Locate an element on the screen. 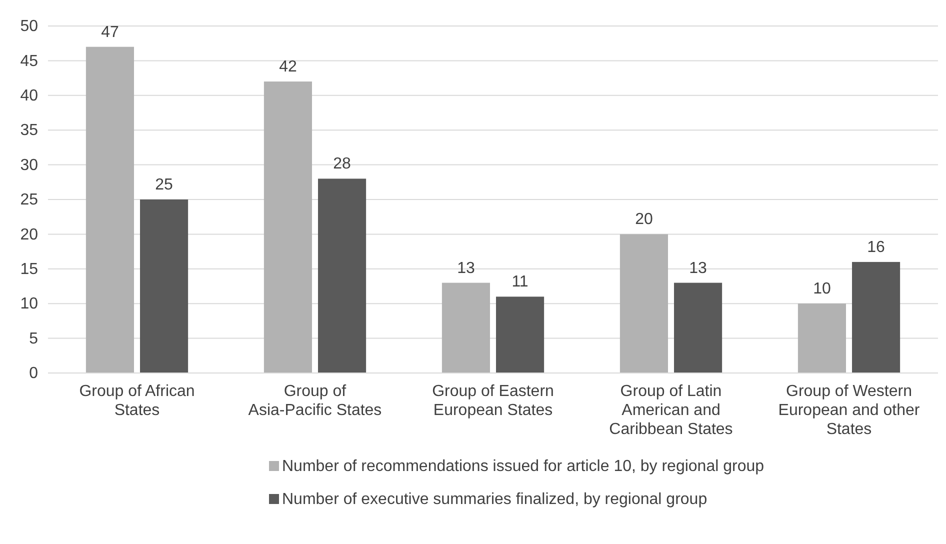  y-tick-label: 15 is located at coordinates (29, 269).